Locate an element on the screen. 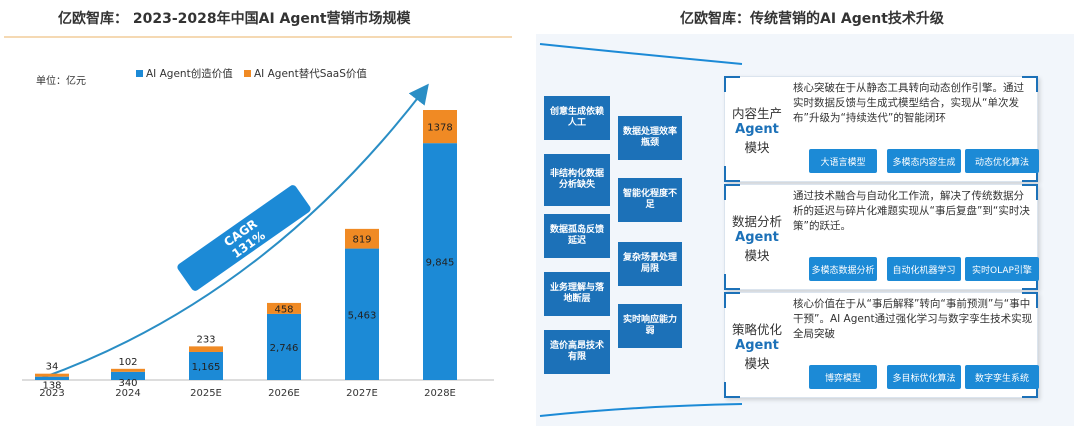  data-label-2025E-saas: 233 is located at coordinates (205, 339).